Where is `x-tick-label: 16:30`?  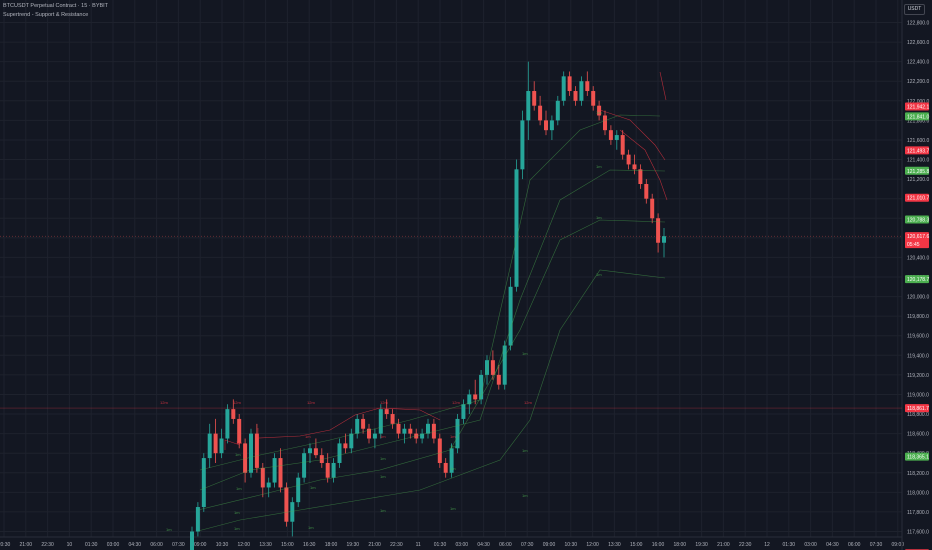
x-tick-label: 16:30 is located at coordinates (309, 545).